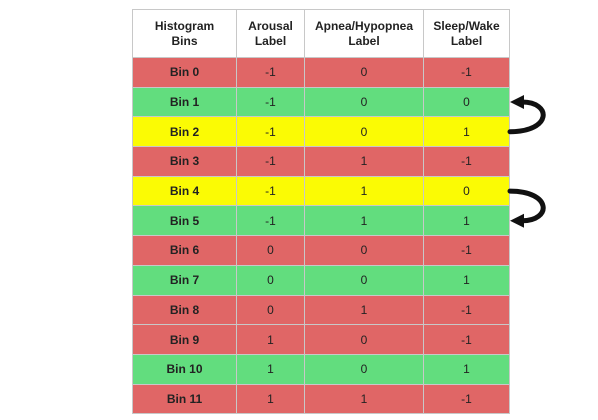 The height and width of the screenshot is (420, 598). Describe the element at coordinates (184, 399) in the screenshot. I see `bin-cell: Bin 11` at that location.